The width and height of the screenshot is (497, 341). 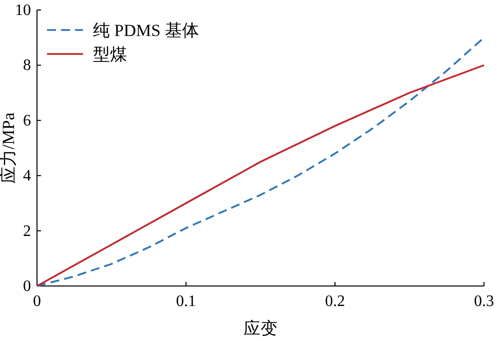 I want to click on x-tick-label: 0.3, so click(x=484, y=301).